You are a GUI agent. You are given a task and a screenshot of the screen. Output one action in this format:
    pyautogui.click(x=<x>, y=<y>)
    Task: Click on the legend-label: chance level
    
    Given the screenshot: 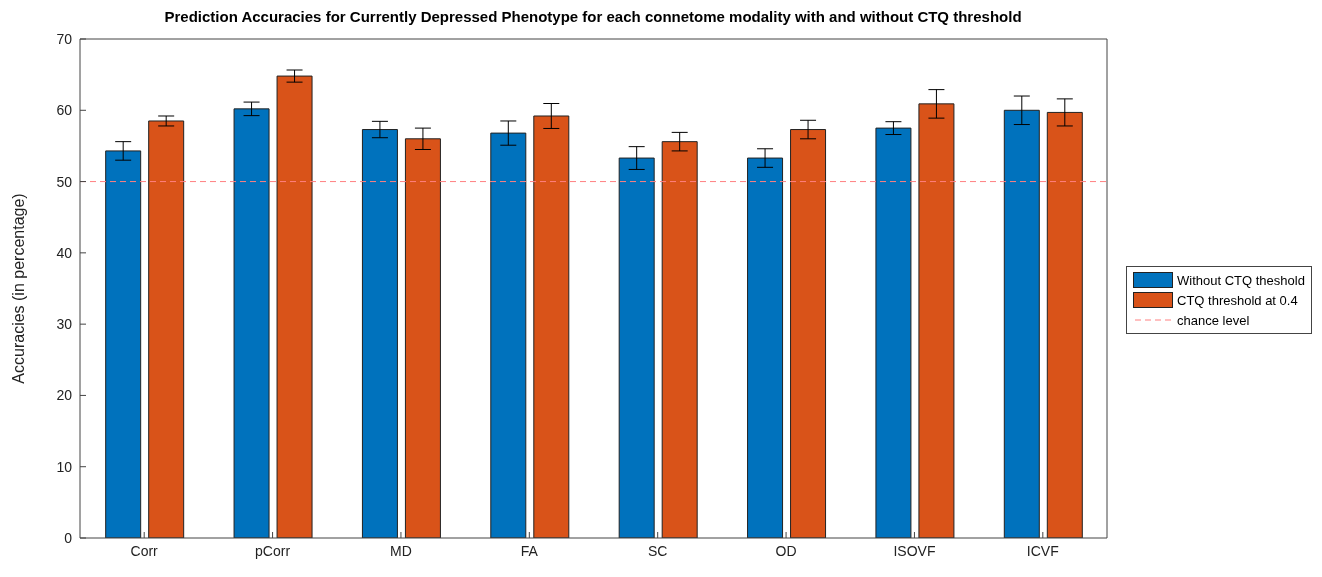 What is the action you would take?
    pyautogui.click(x=1213, y=320)
    